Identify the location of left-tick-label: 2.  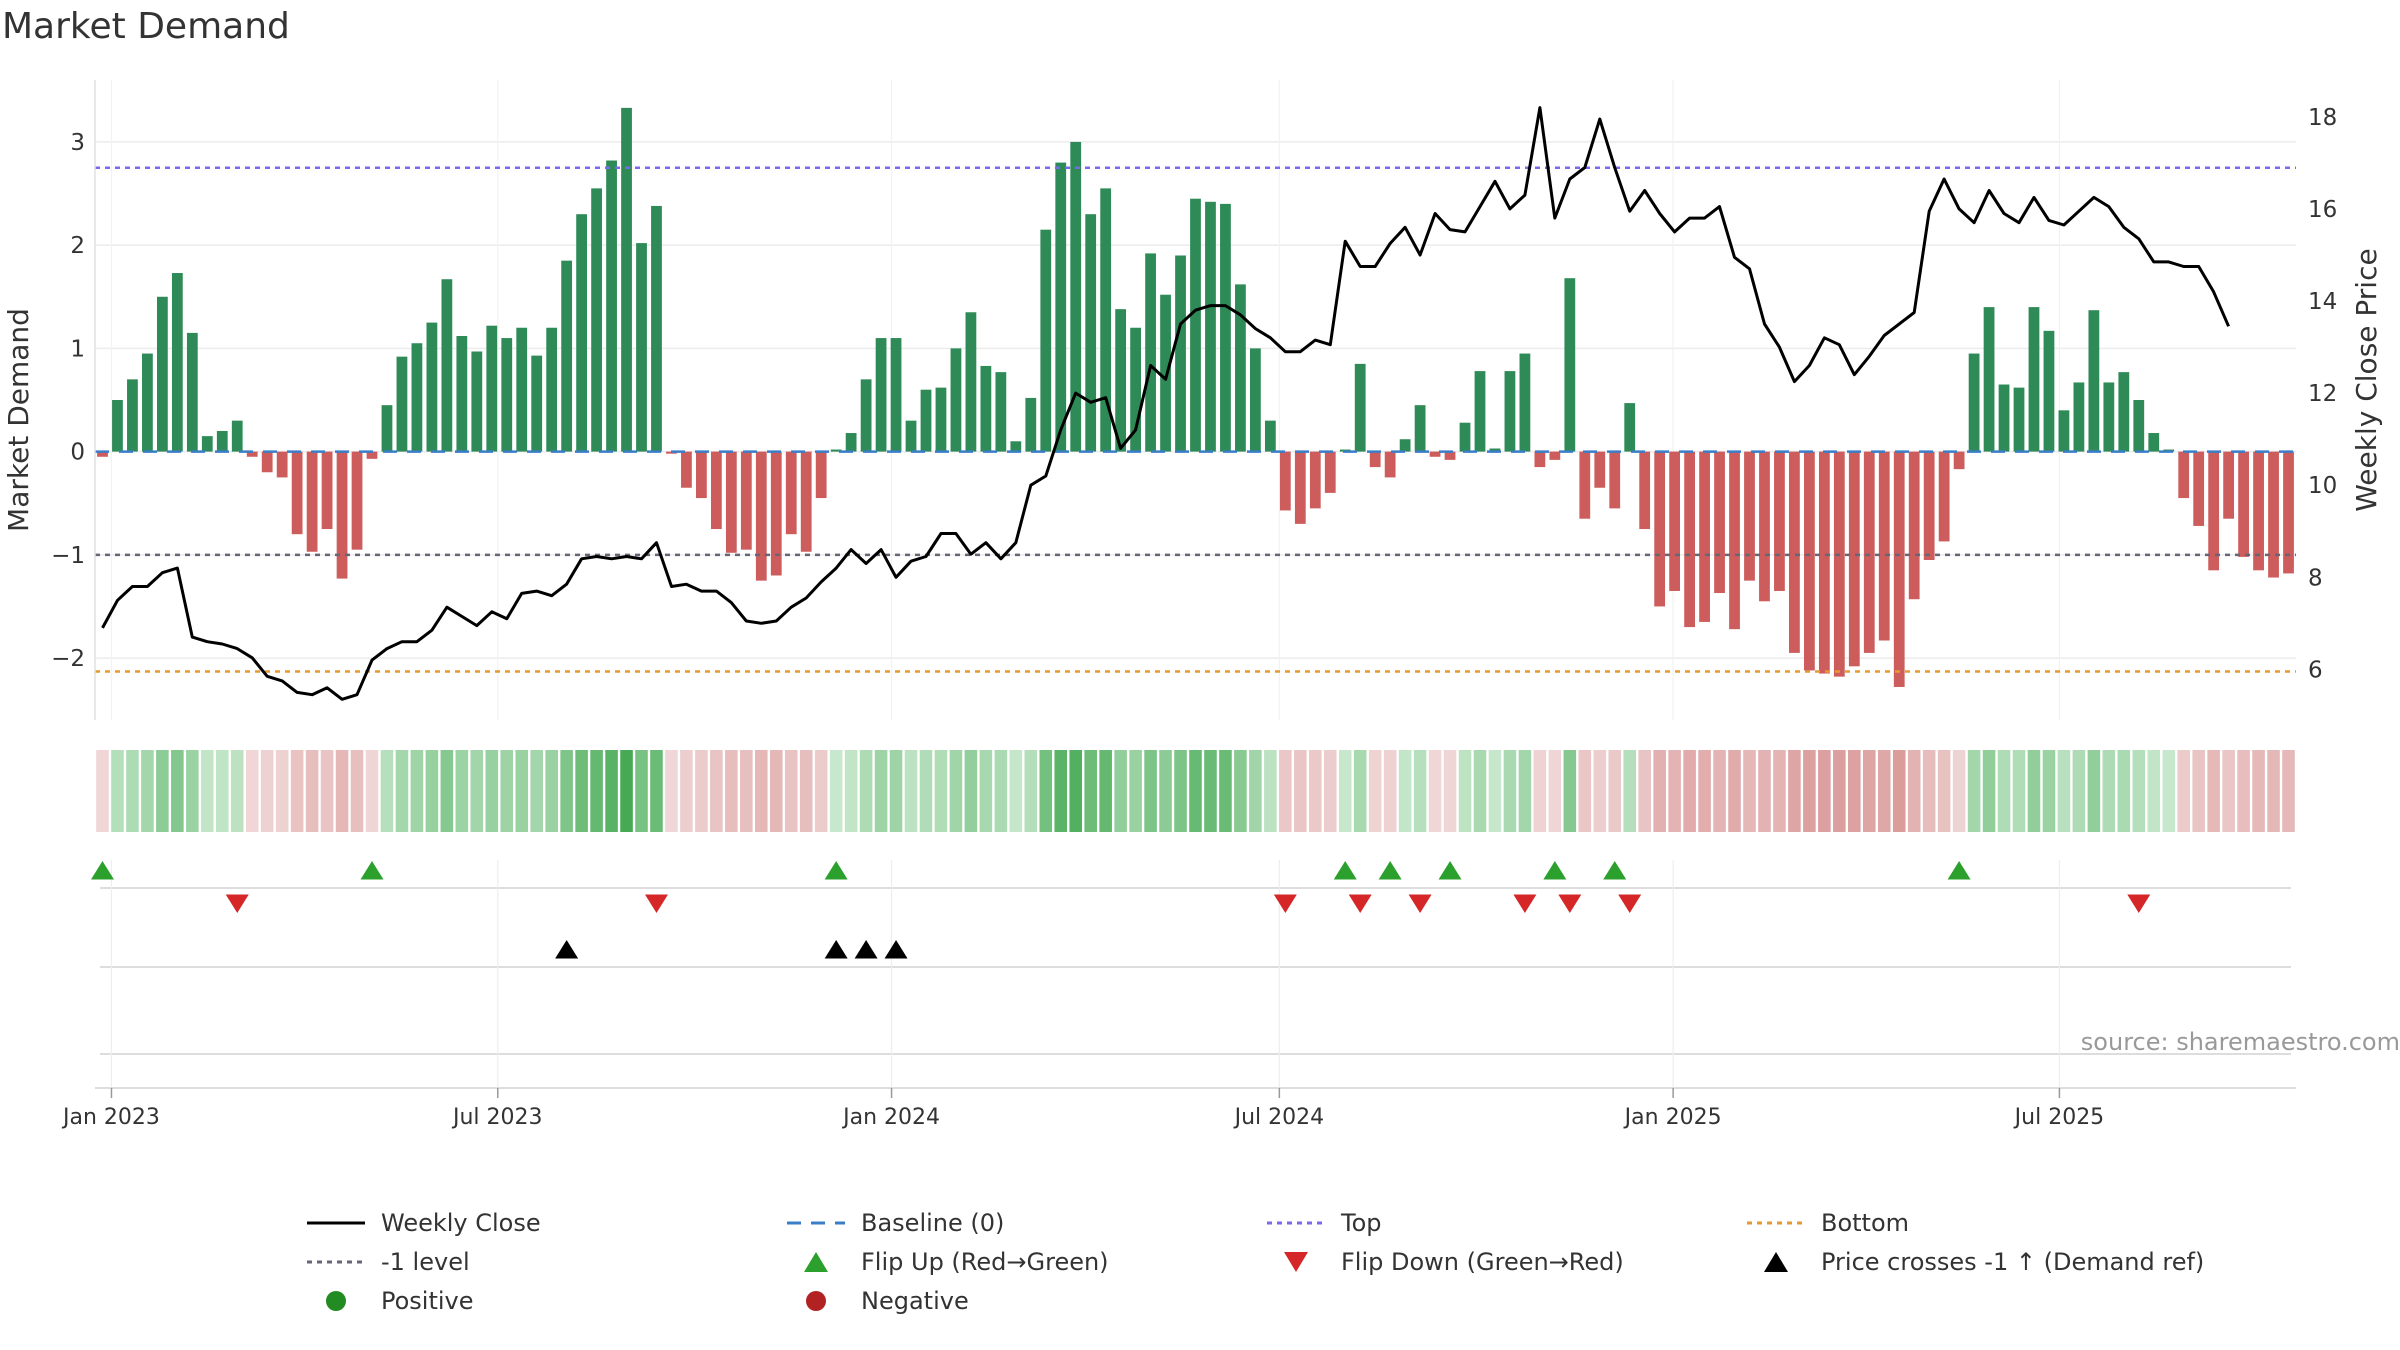
(77, 246).